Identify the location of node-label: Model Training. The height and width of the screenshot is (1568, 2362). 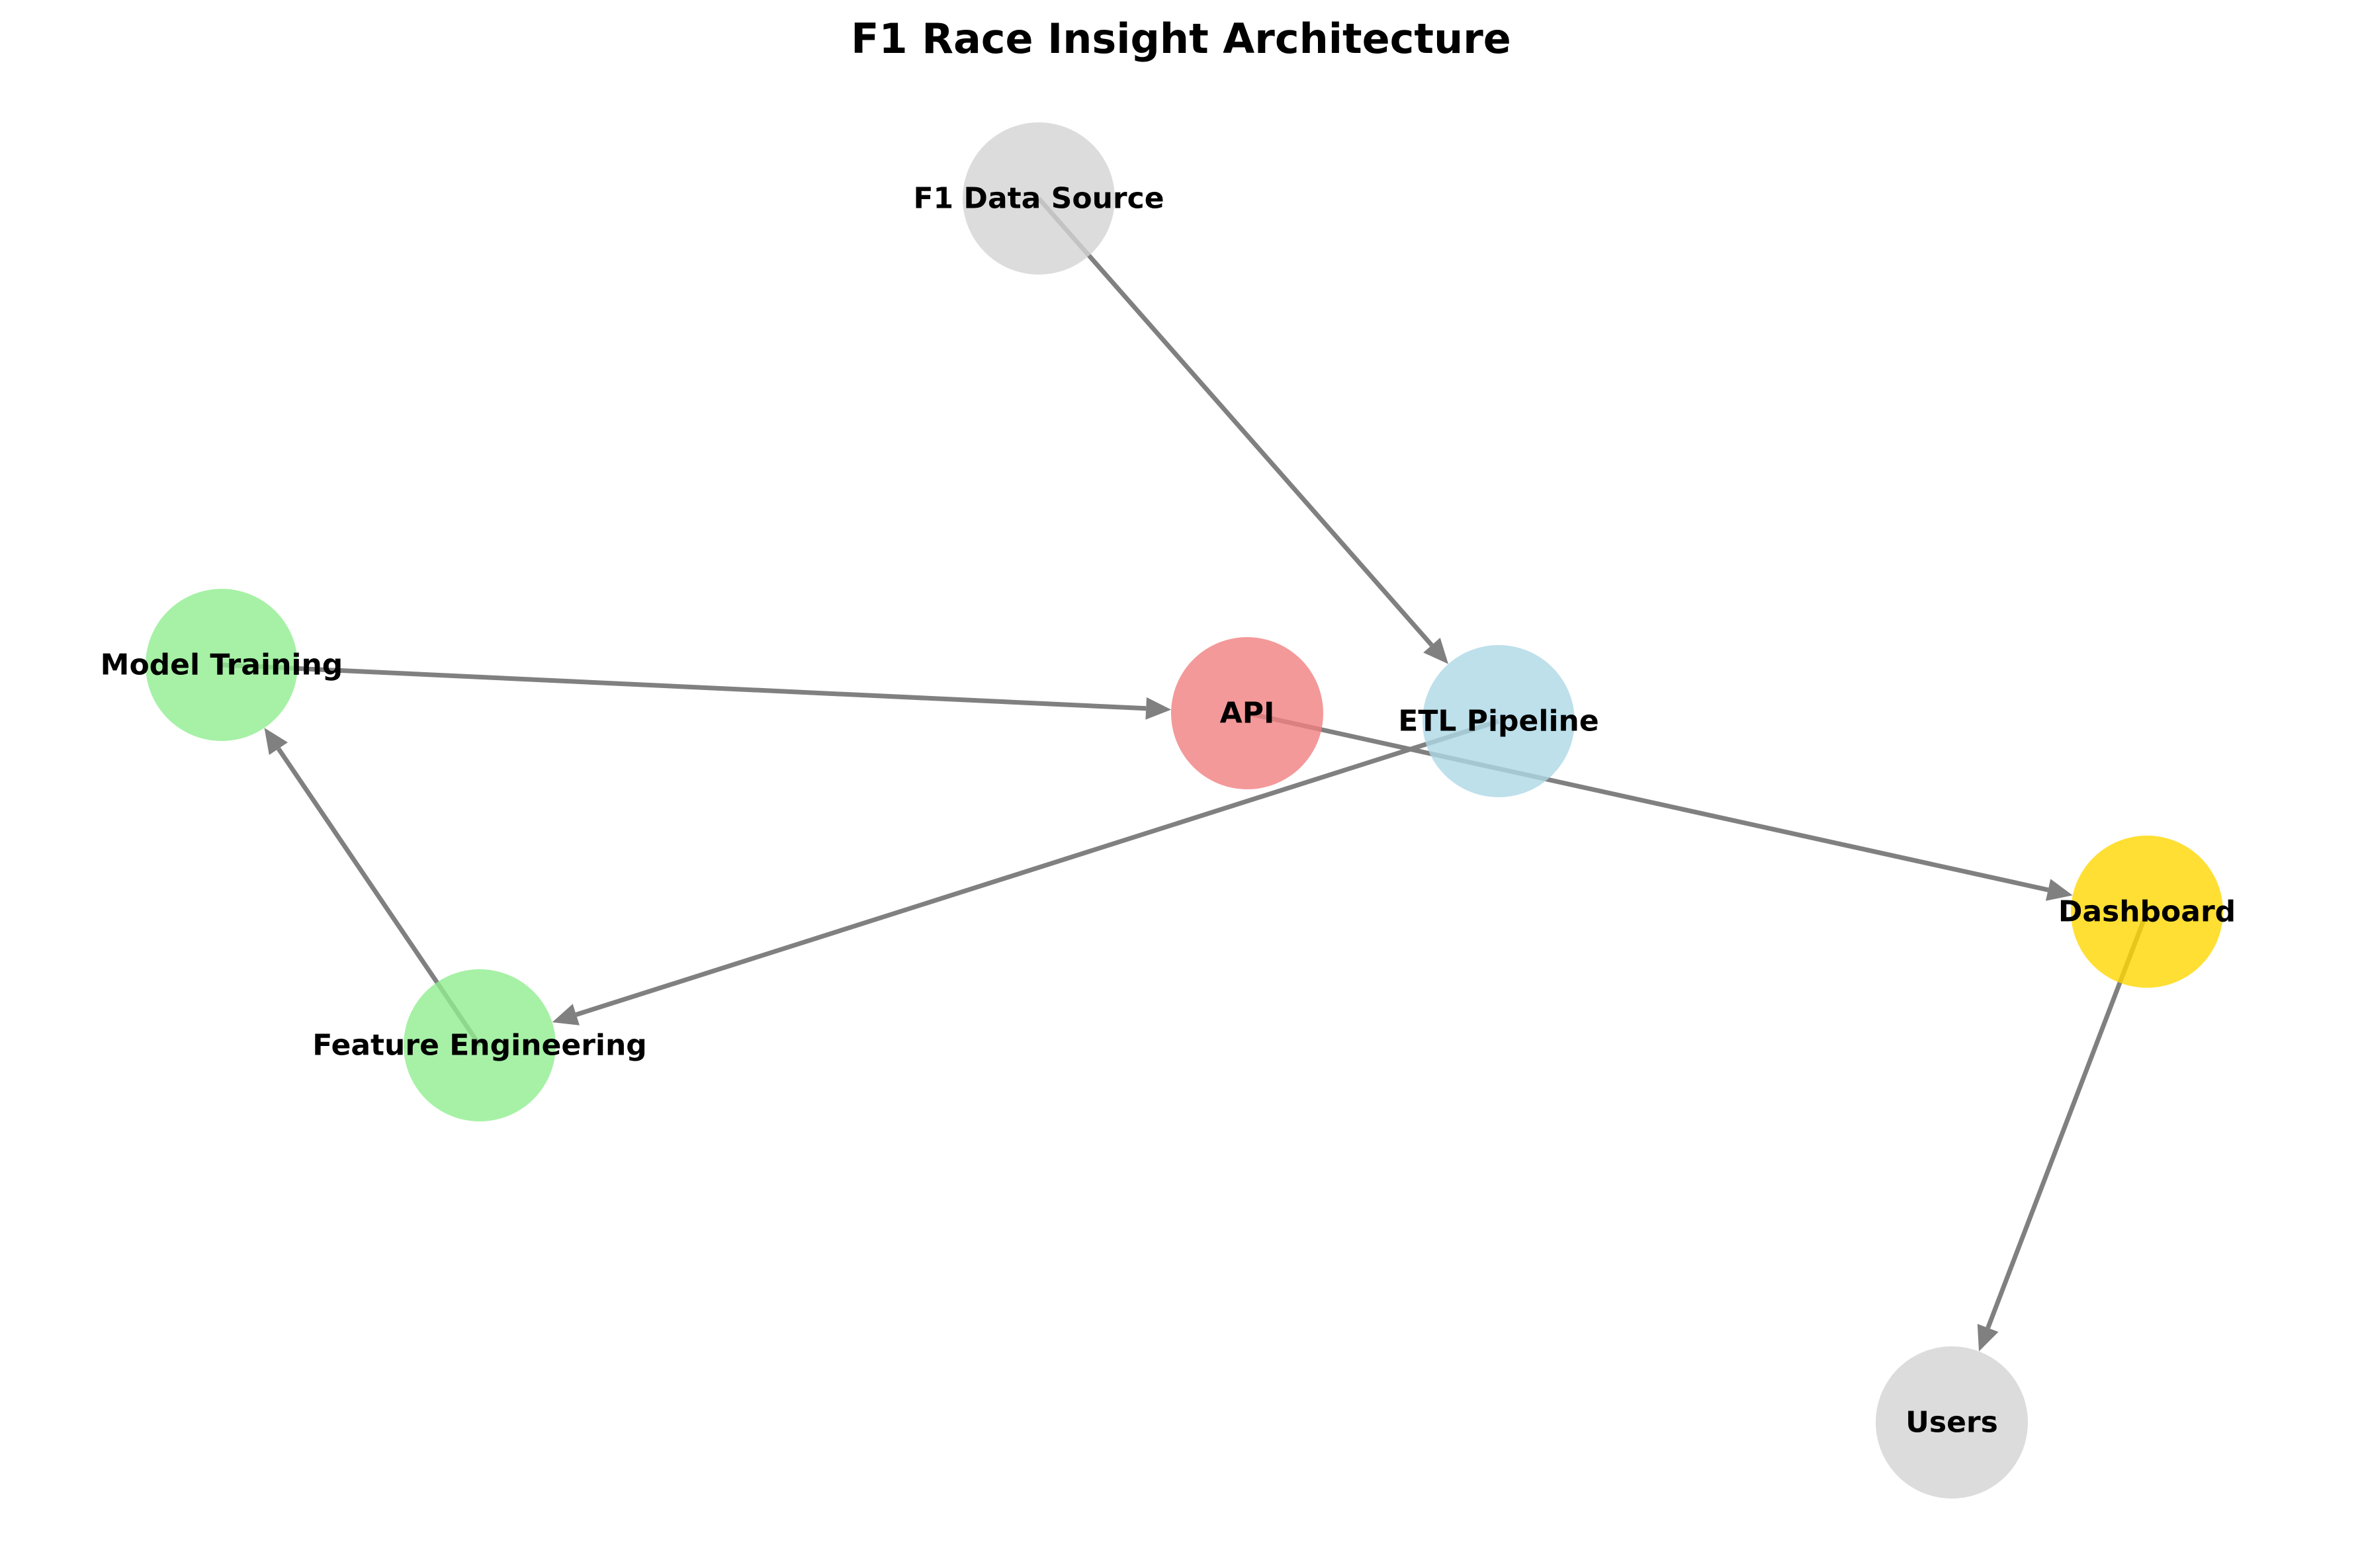
(222, 665).